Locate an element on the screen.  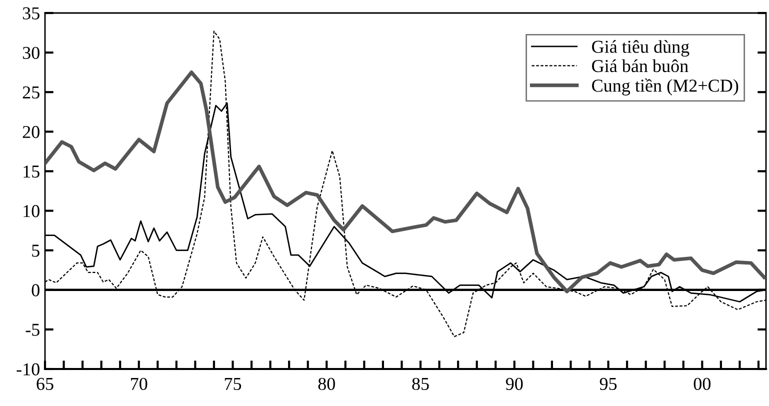
y-tick-label: -5 is located at coordinates (33, 330).